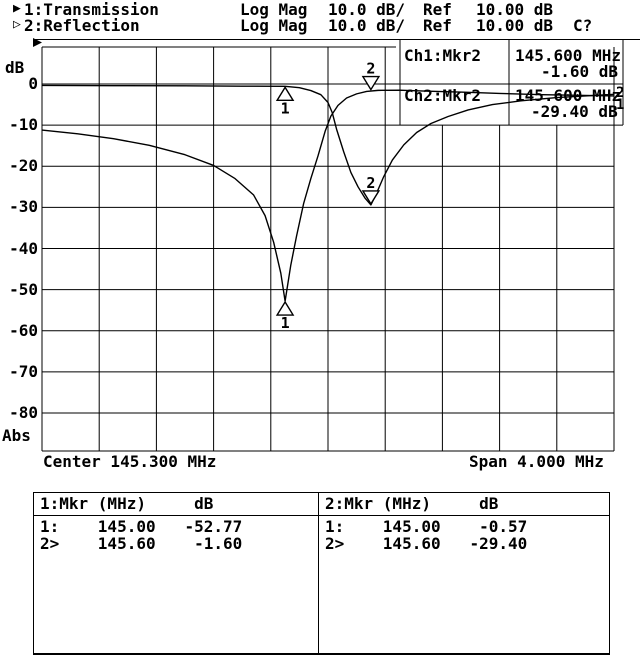 This screenshot has height=659, width=640. Describe the element at coordinates (33, 83) in the screenshot. I see `y-axis-tick-label: 0` at that location.